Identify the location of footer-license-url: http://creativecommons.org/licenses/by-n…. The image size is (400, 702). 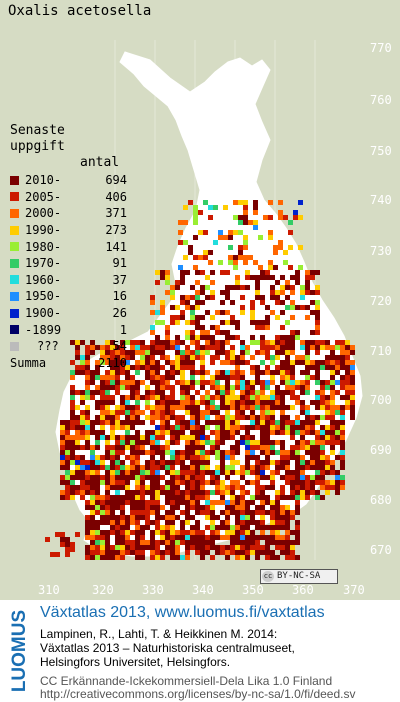
(198, 694).